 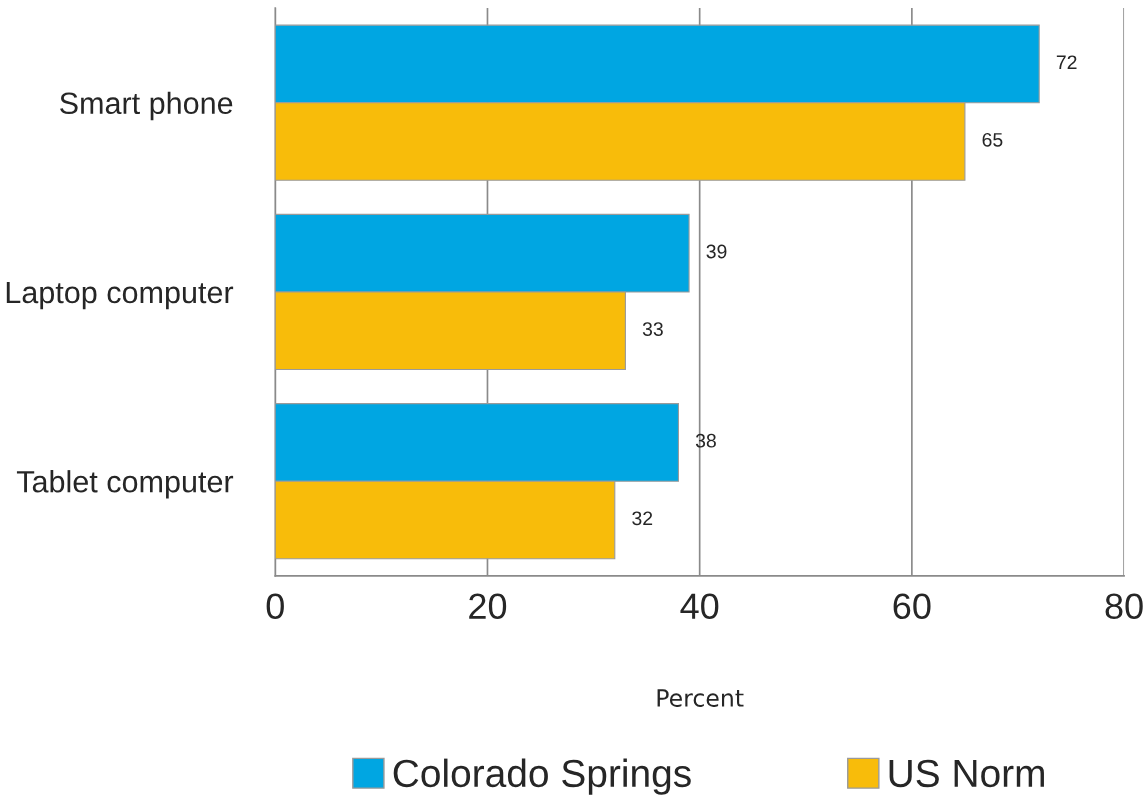 What do you see at coordinates (488, 606) in the screenshot?
I see `x-tick-label: 20` at bounding box center [488, 606].